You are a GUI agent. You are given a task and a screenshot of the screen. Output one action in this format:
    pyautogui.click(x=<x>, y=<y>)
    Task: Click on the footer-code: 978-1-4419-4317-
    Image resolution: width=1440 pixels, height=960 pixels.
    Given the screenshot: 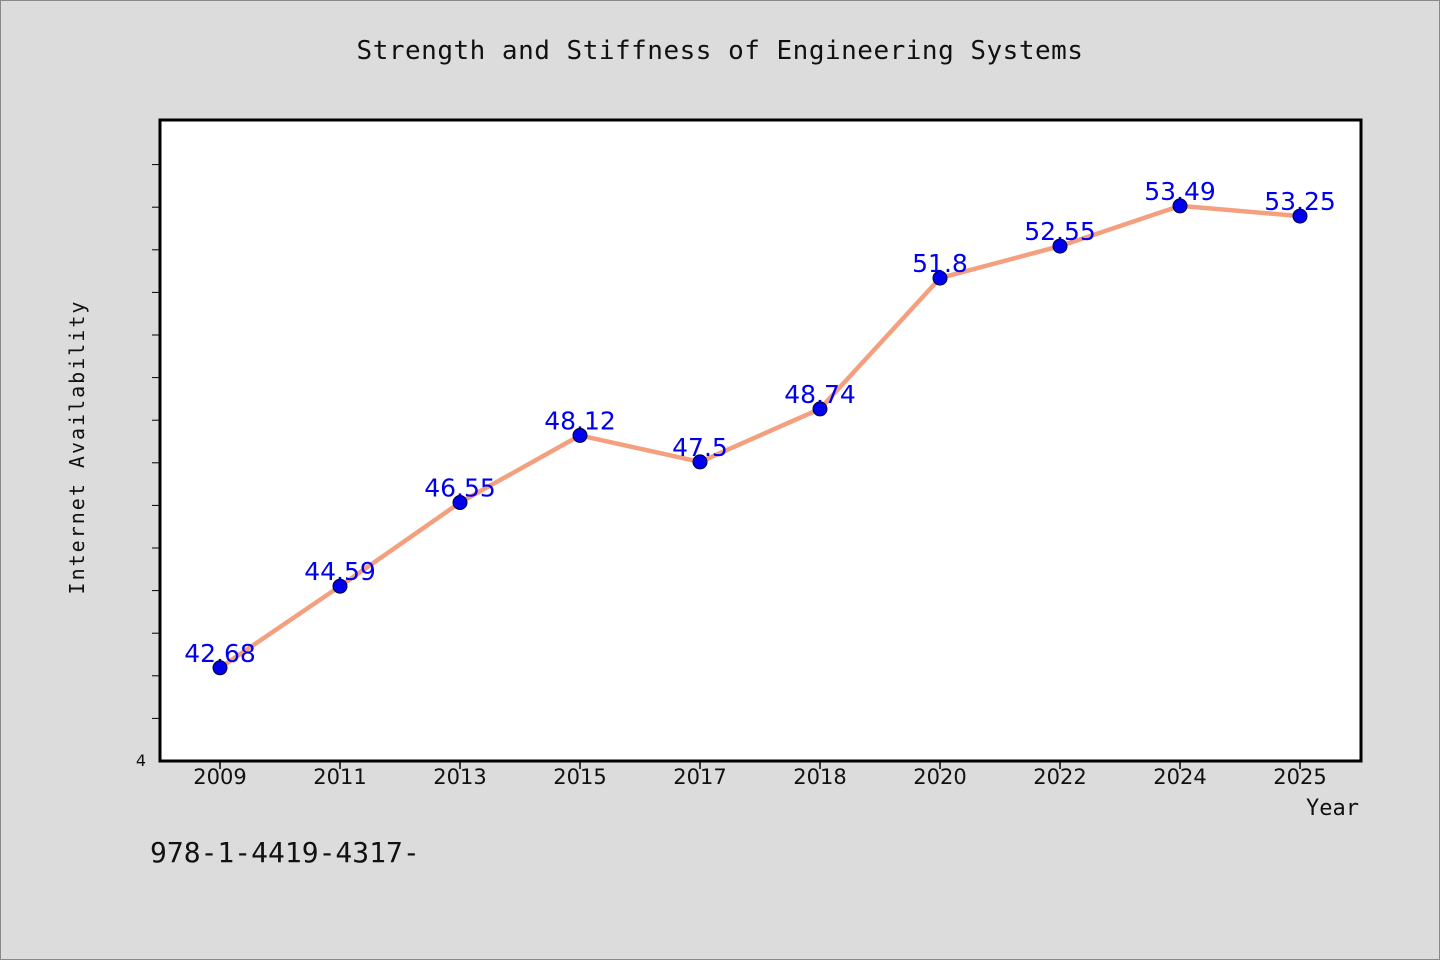 What is the action you would take?
    pyautogui.click(x=285, y=852)
    